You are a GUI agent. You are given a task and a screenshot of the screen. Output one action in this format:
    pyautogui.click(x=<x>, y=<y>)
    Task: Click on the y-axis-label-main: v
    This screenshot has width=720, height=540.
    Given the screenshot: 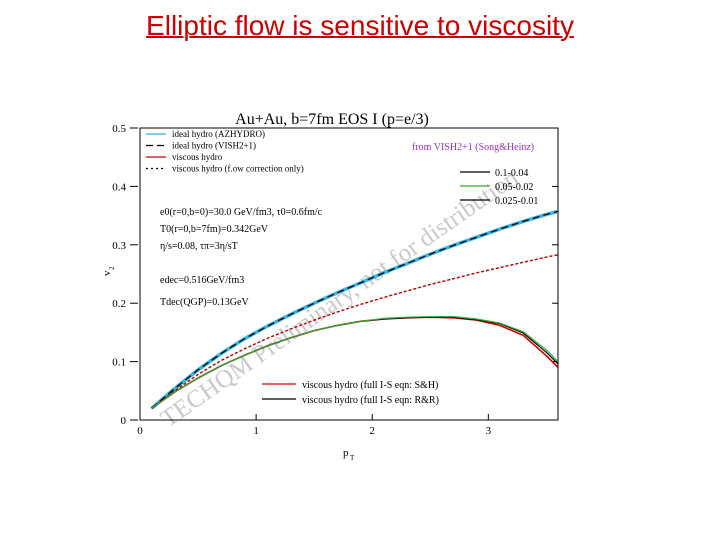 What is the action you would take?
    pyautogui.click(x=107, y=273)
    